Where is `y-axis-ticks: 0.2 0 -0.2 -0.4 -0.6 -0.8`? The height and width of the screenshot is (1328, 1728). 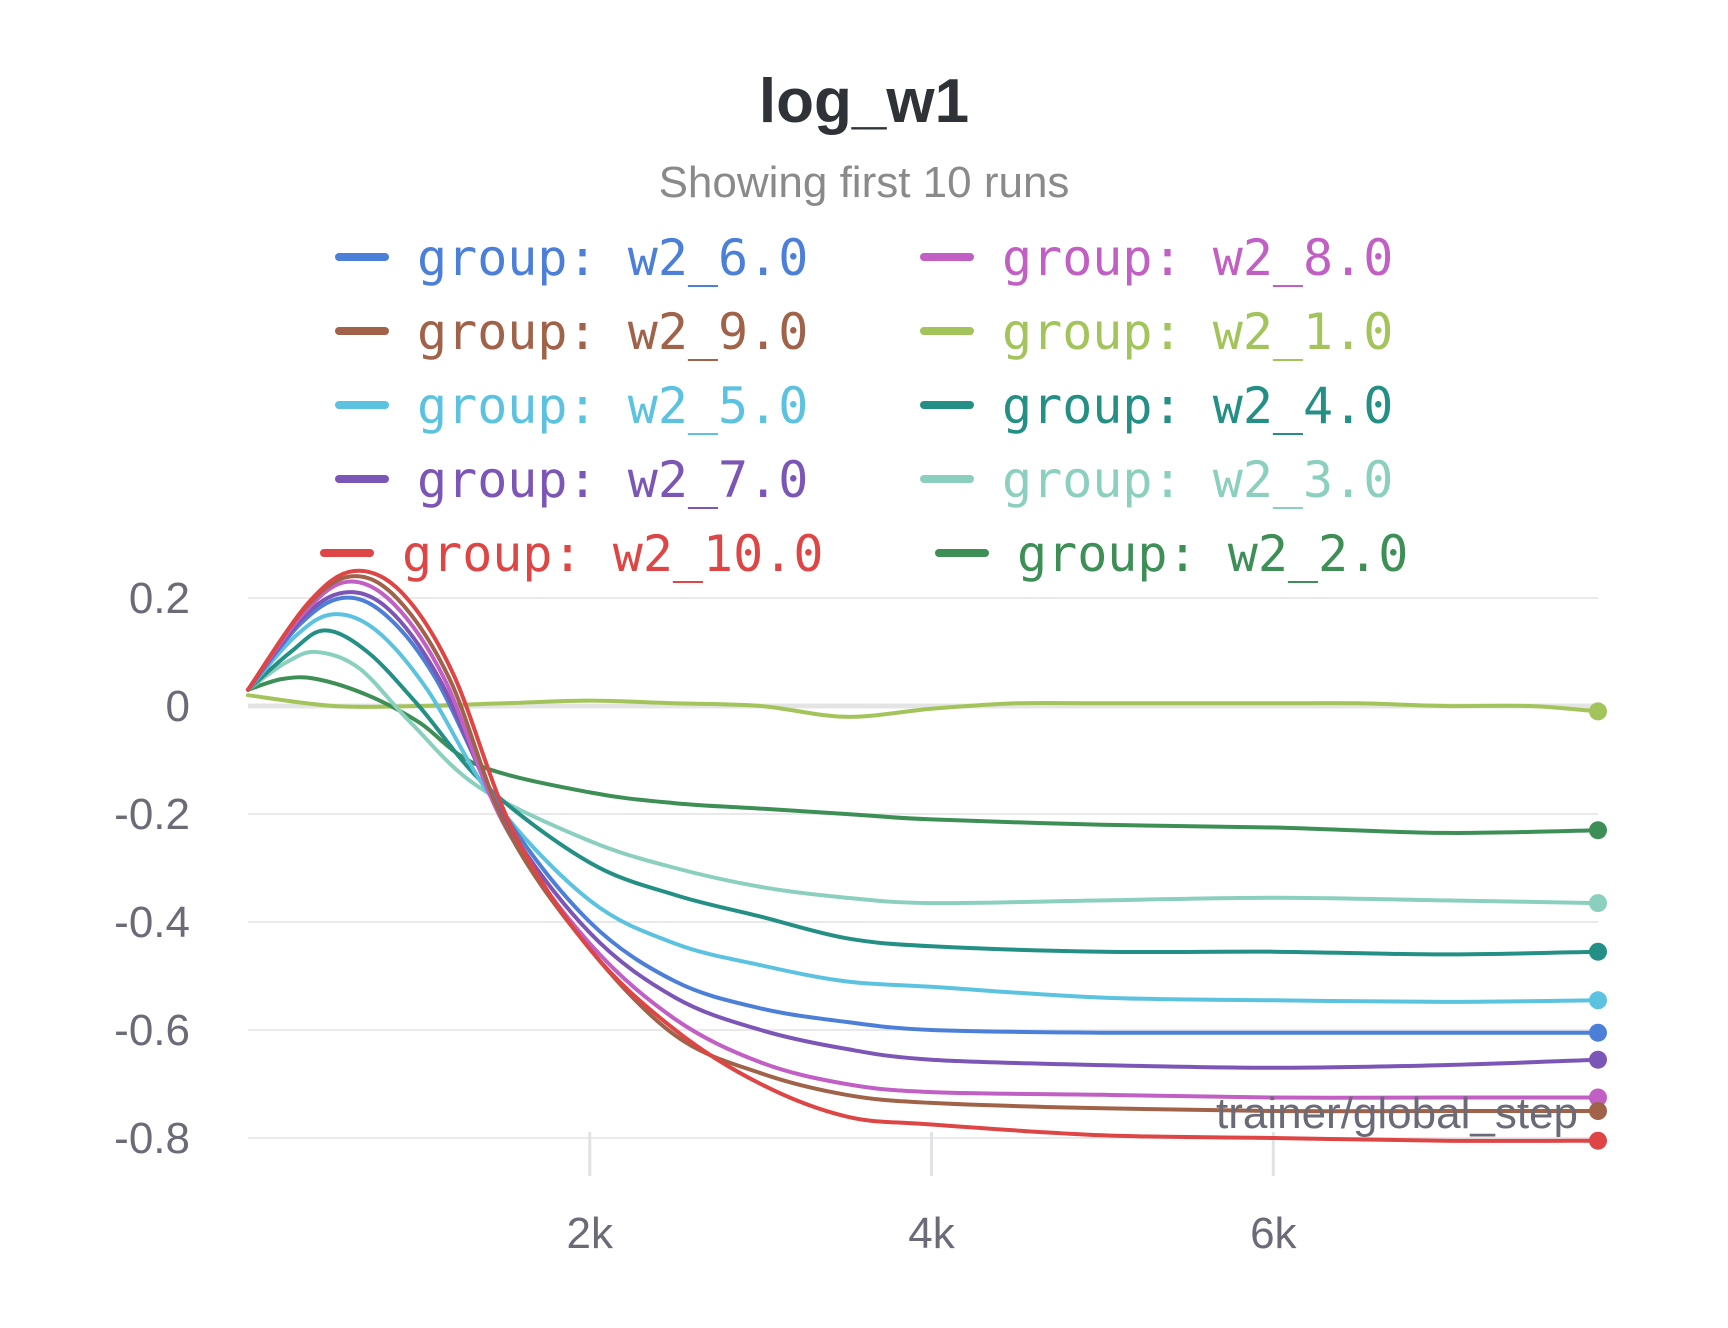
y-axis-ticks: 0.2 0 -0.2 -0.4 -0.6 -0.8 is located at coordinates (152, 868).